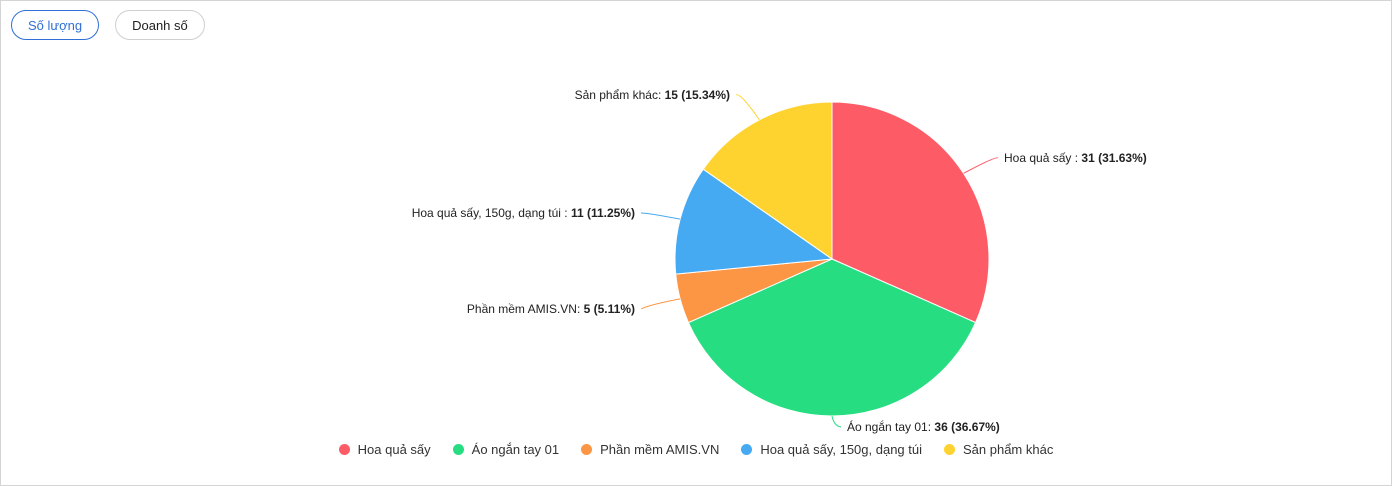 The image size is (1392, 486). What do you see at coordinates (923, 426) in the screenshot?
I see `data-label: Áo ngắn tay 01: 36 (36.67%)` at bounding box center [923, 426].